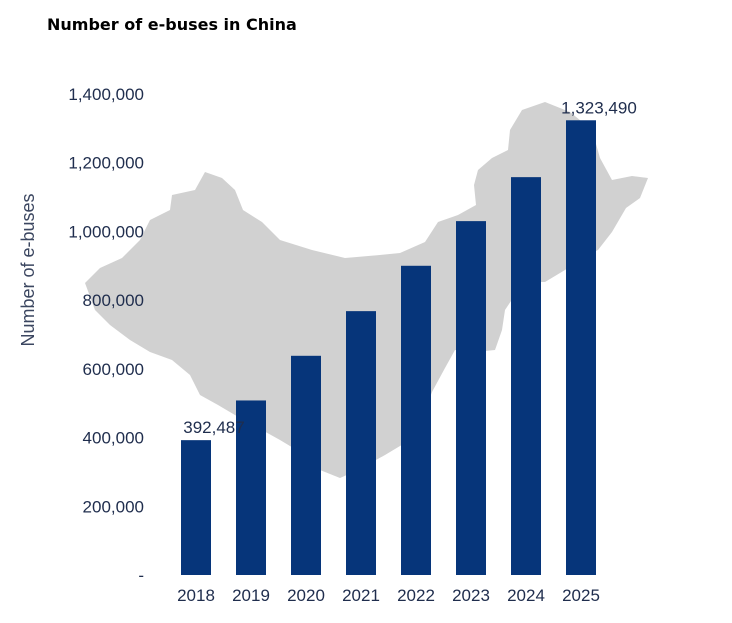  Describe the element at coordinates (113, 506) in the screenshot. I see `y-tick-label: 200,000` at that location.